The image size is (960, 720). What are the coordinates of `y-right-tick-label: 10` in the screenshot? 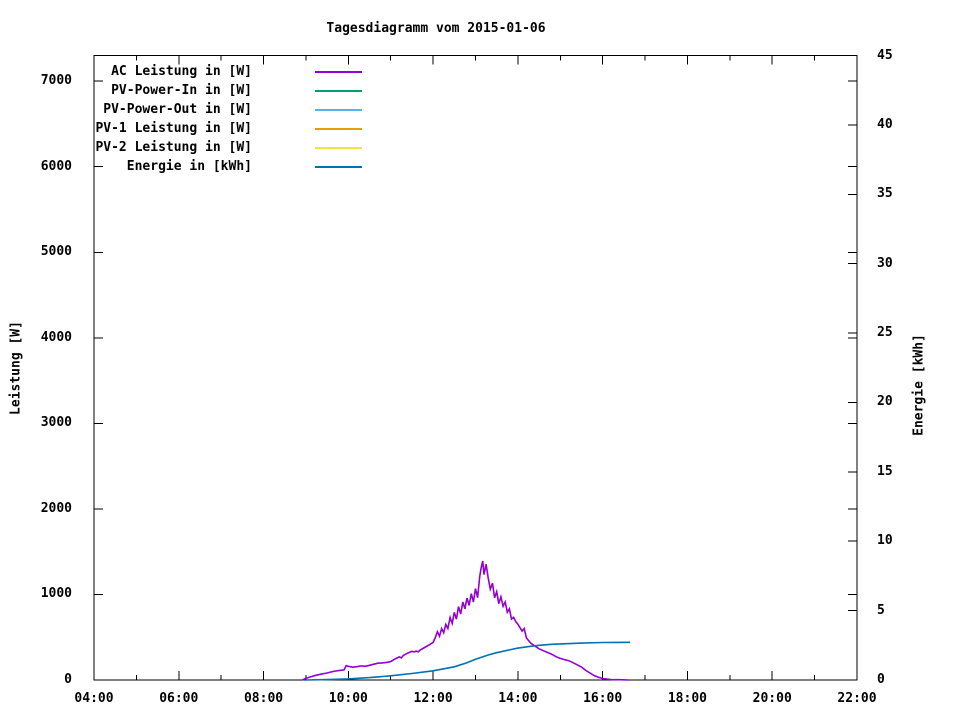 It's located at (885, 541).